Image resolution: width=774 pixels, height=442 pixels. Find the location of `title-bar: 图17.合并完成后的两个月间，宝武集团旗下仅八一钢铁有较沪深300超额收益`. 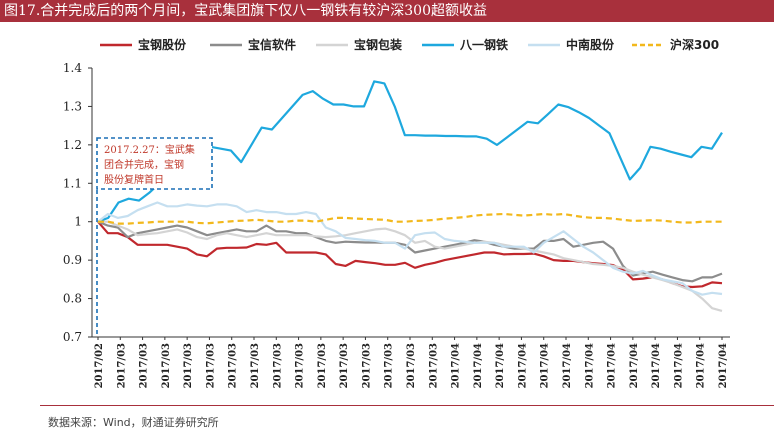

title-bar: 图17.合并完成后的两个月间，宝武集团旗下仅八一钢铁有较沪深300超额收益 is located at coordinates (387, 11).